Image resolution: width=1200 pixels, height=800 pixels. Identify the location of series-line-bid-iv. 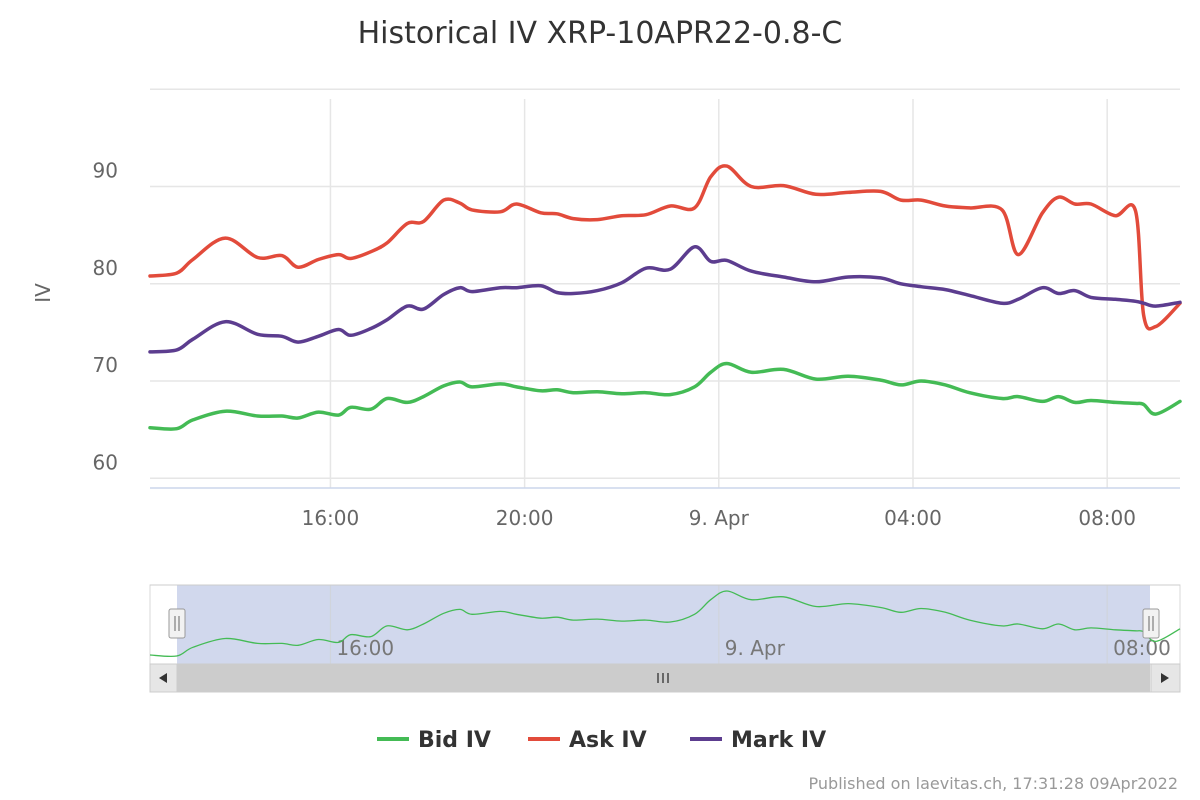
(665, 396).